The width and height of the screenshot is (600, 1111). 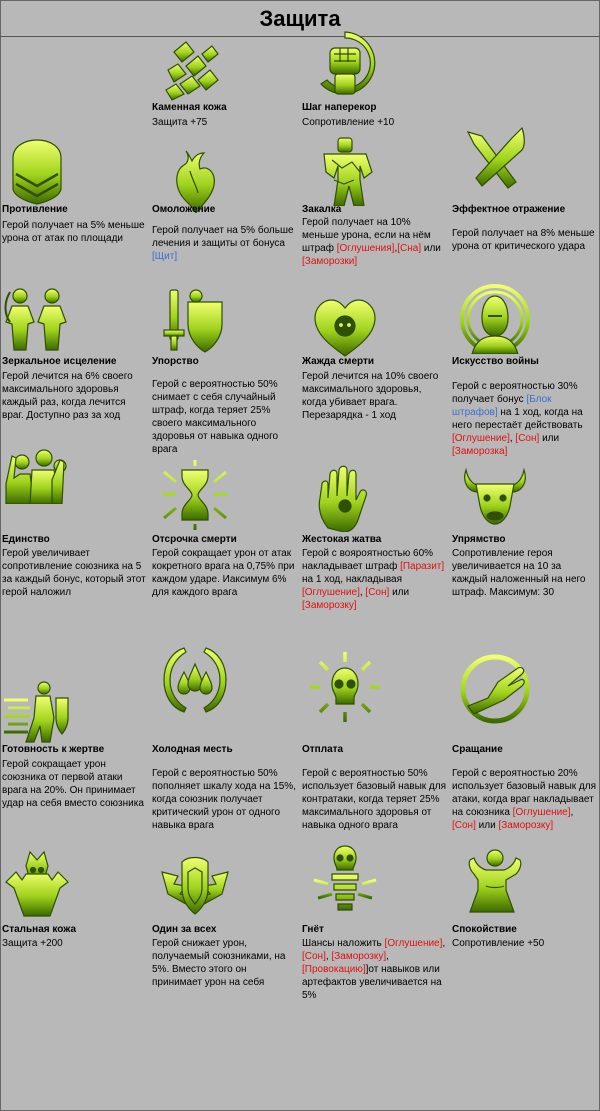 I want to click on skill-name: Эффектное отражение, so click(x=509, y=209).